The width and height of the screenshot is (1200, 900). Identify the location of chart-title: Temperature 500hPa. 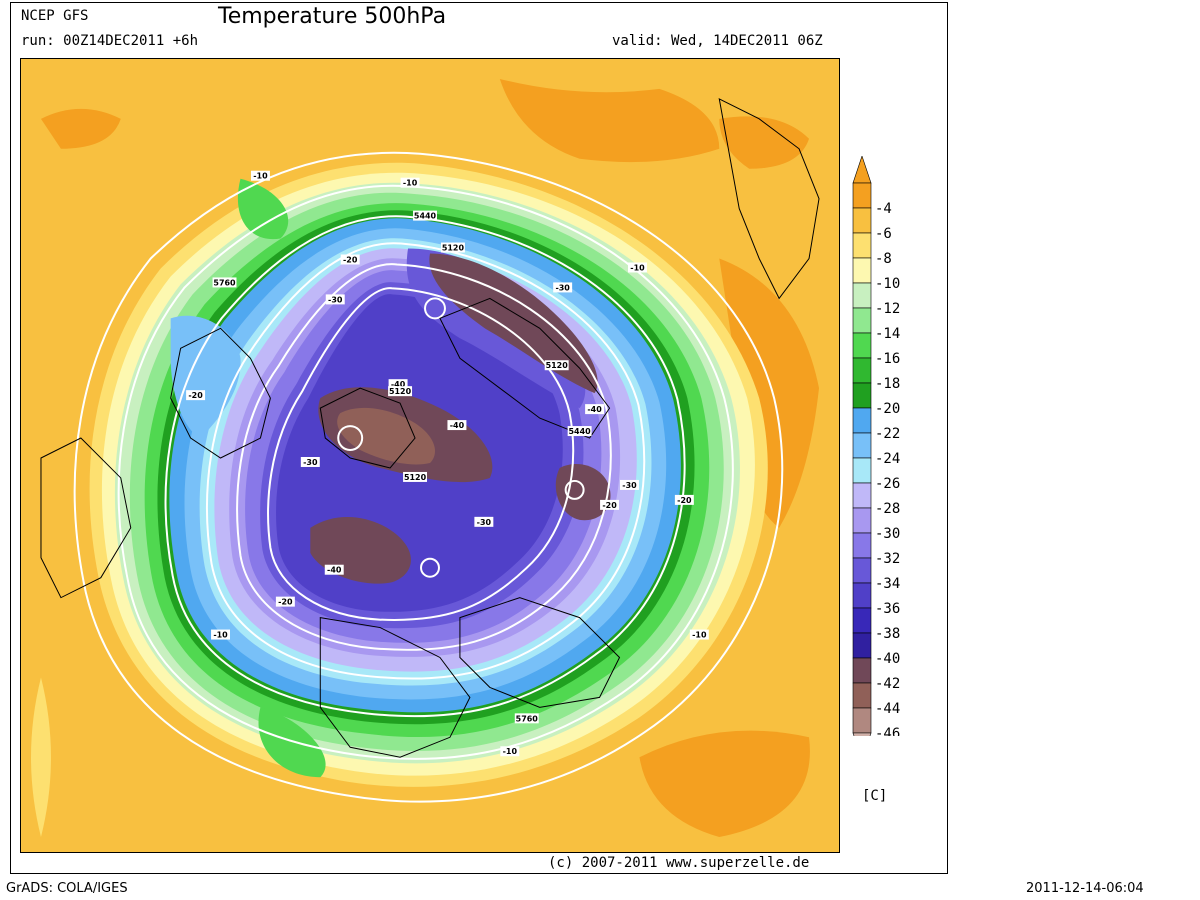
(332, 16).